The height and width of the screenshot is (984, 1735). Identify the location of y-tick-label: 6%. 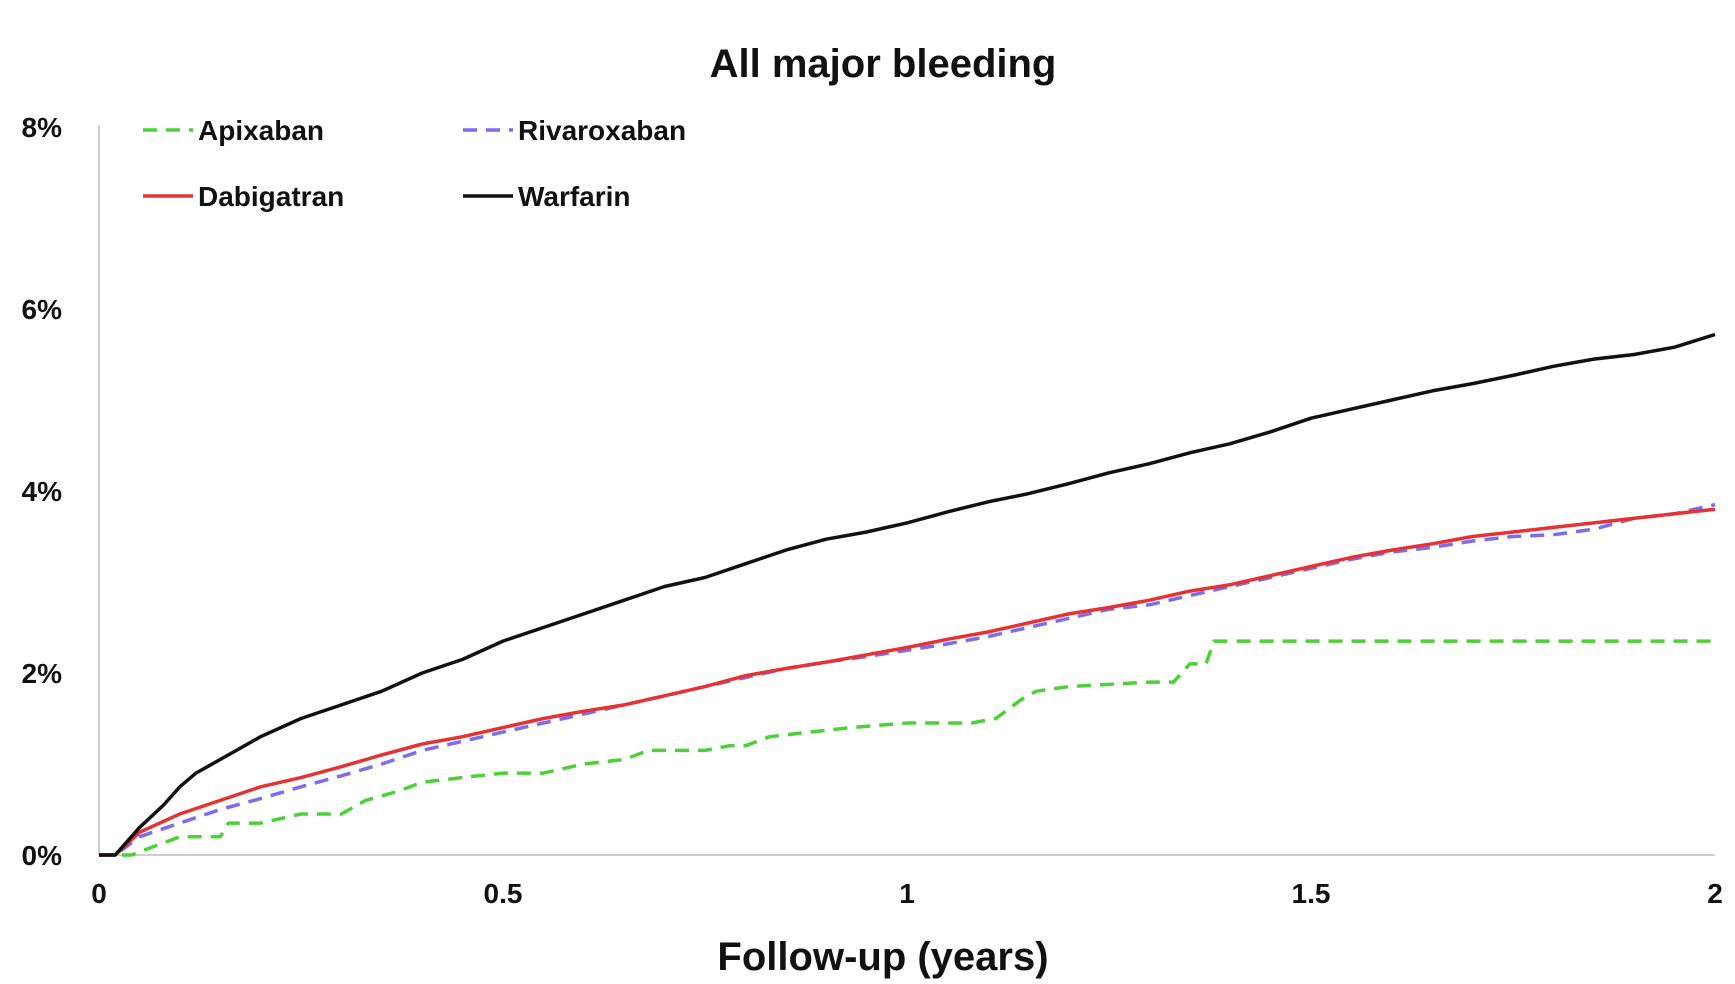
(42, 309).